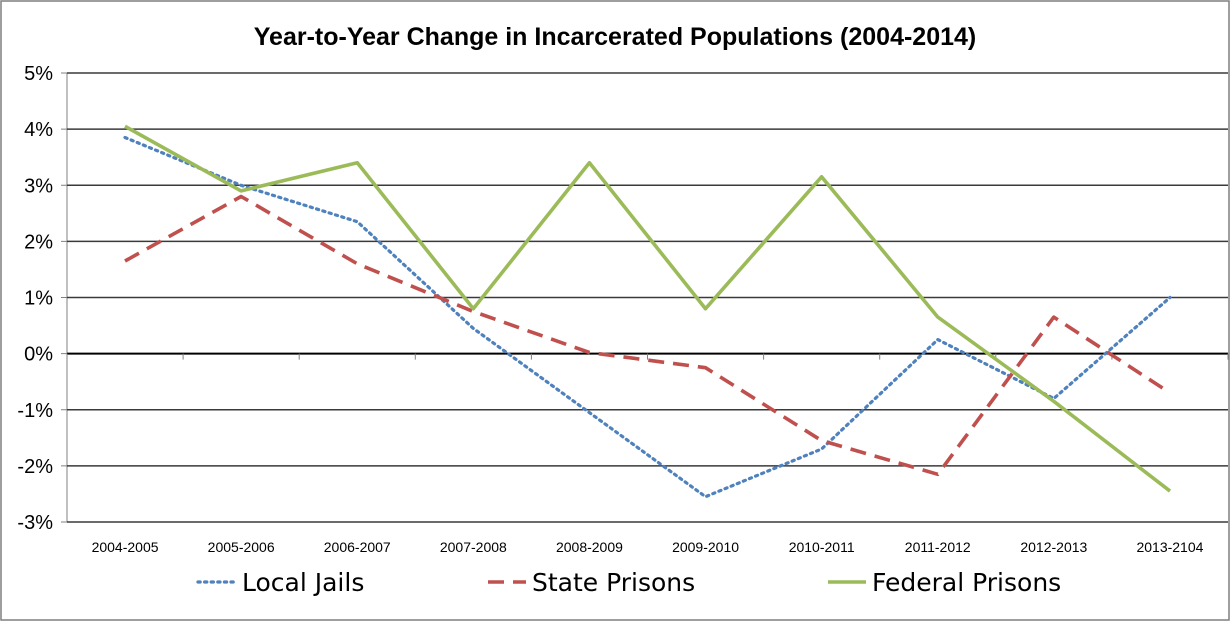  I want to click on legend-label: State Prisons, so click(613, 582).